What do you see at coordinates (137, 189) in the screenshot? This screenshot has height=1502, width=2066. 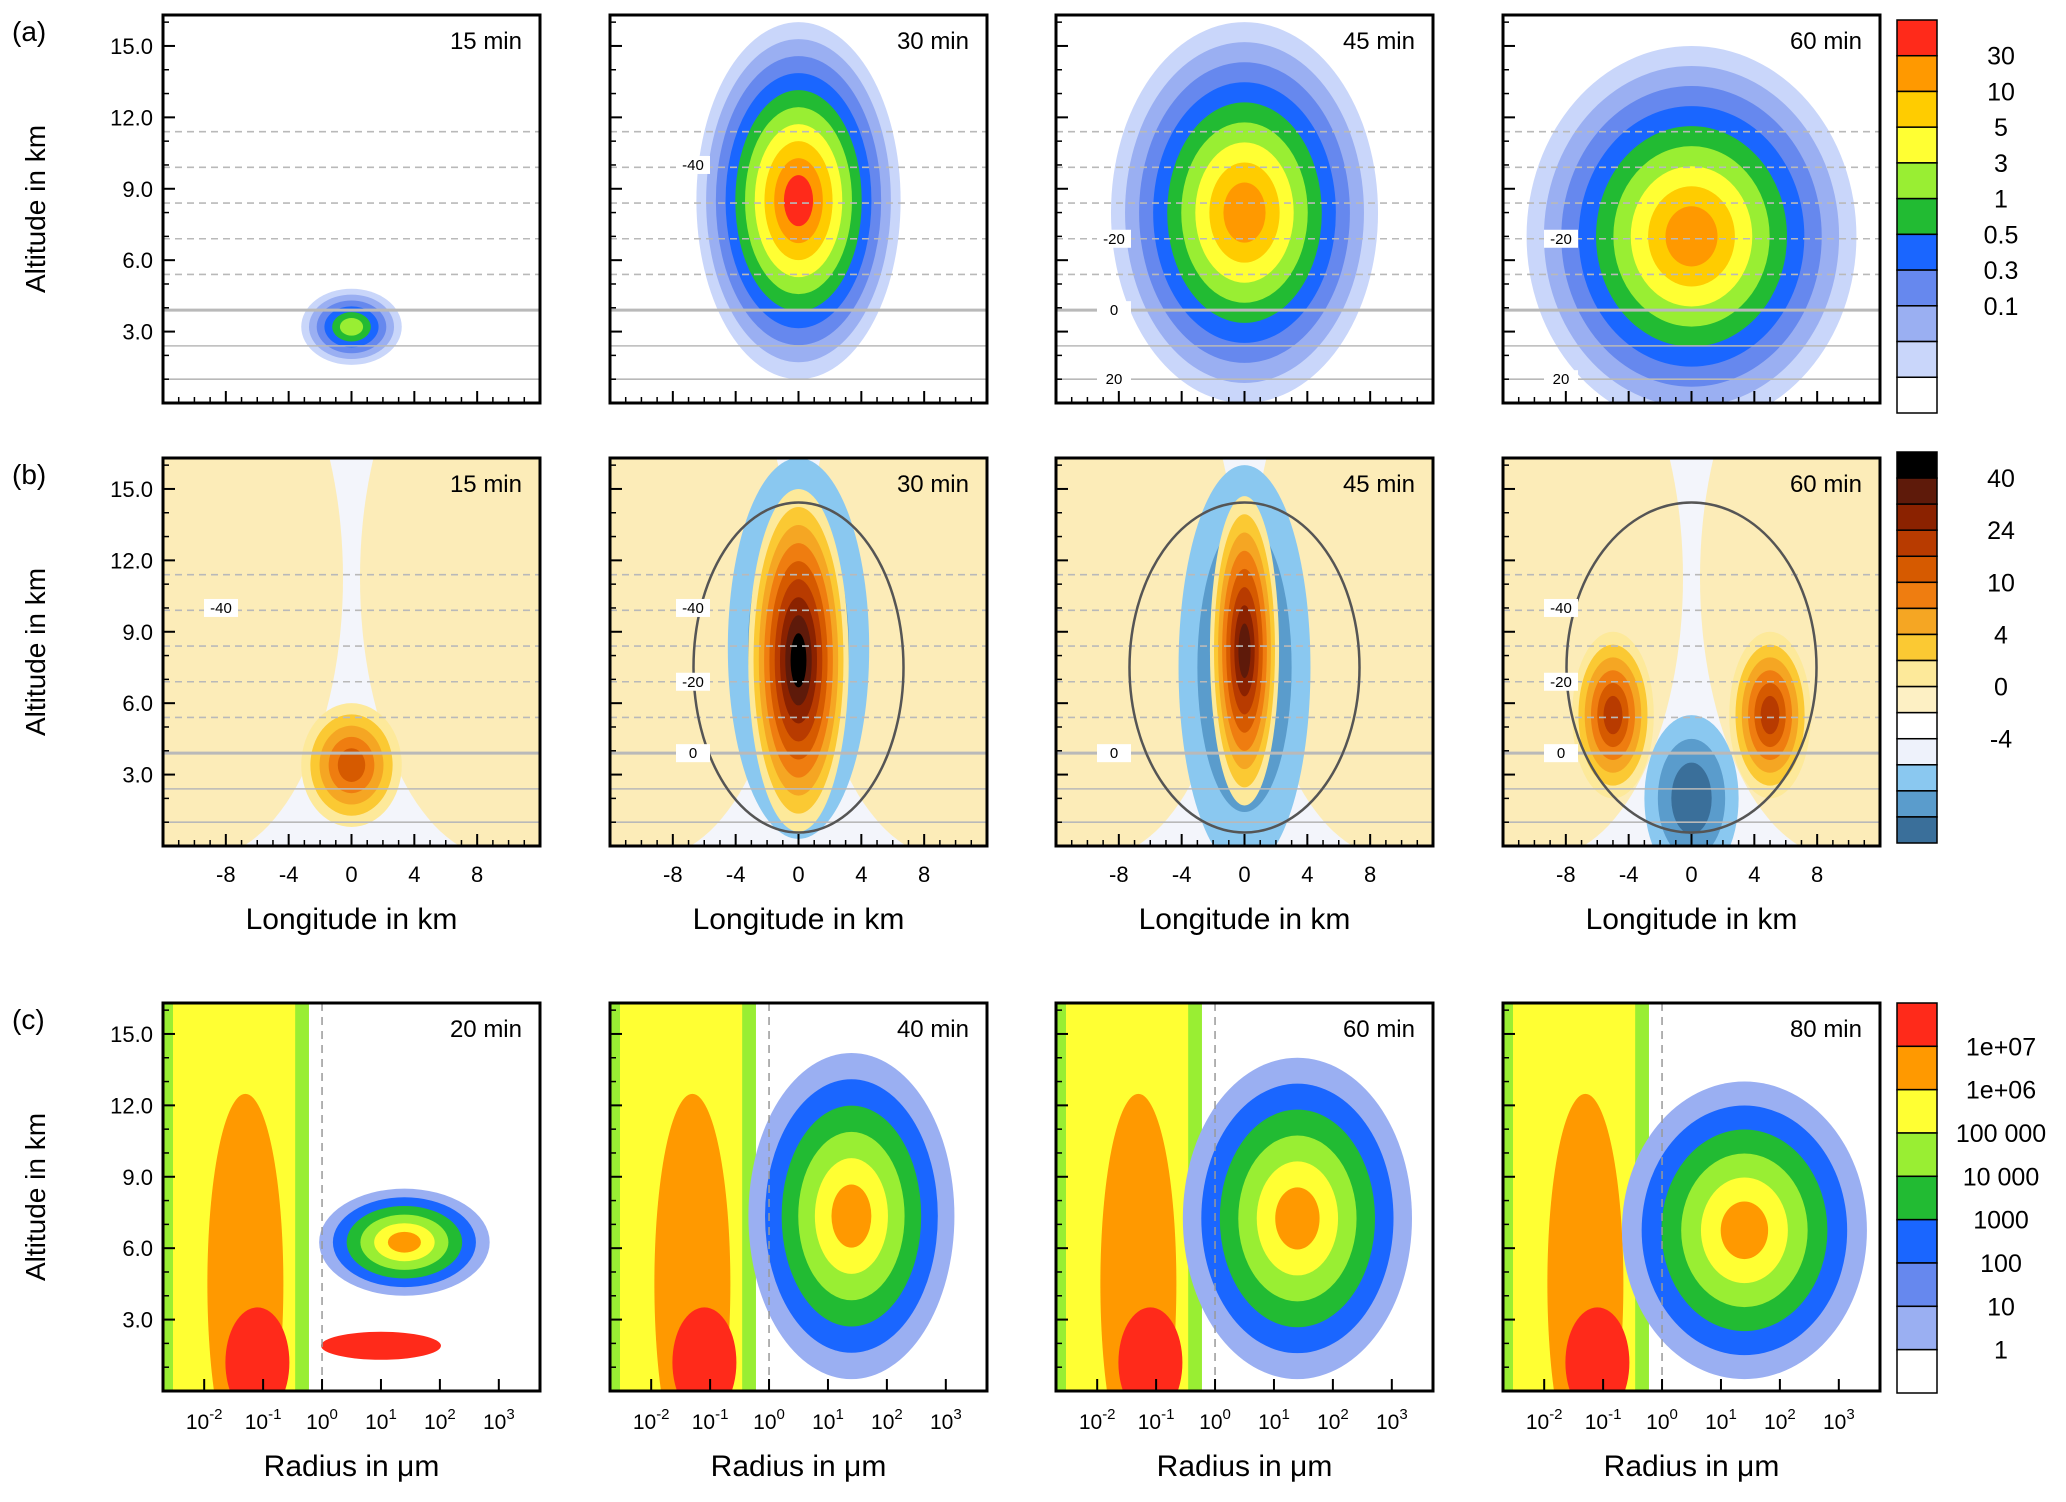 I see `y-tick-label: 9.0` at bounding box center [137, 189].